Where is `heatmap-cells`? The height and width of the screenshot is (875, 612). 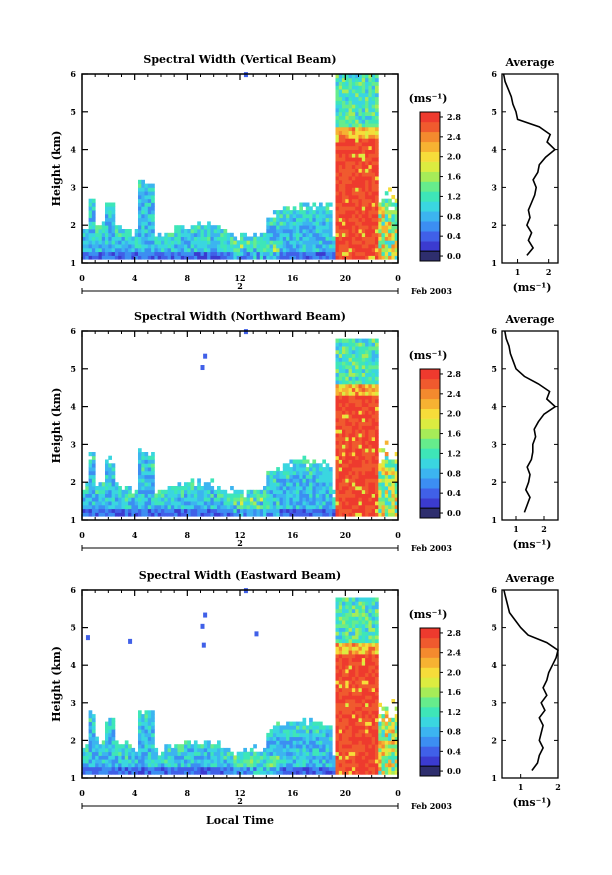 heatmap-cells is located at coordinates (240, 166).